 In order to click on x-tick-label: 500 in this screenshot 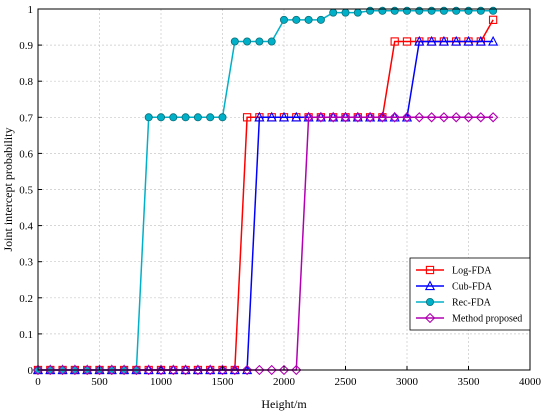, I will do `click(99, 382)`.